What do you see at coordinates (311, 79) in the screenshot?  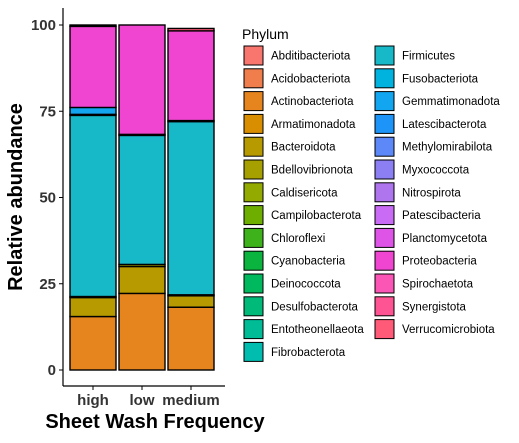 I see `legend-label: Acidobacteriota` at bounding box center [311, 79].